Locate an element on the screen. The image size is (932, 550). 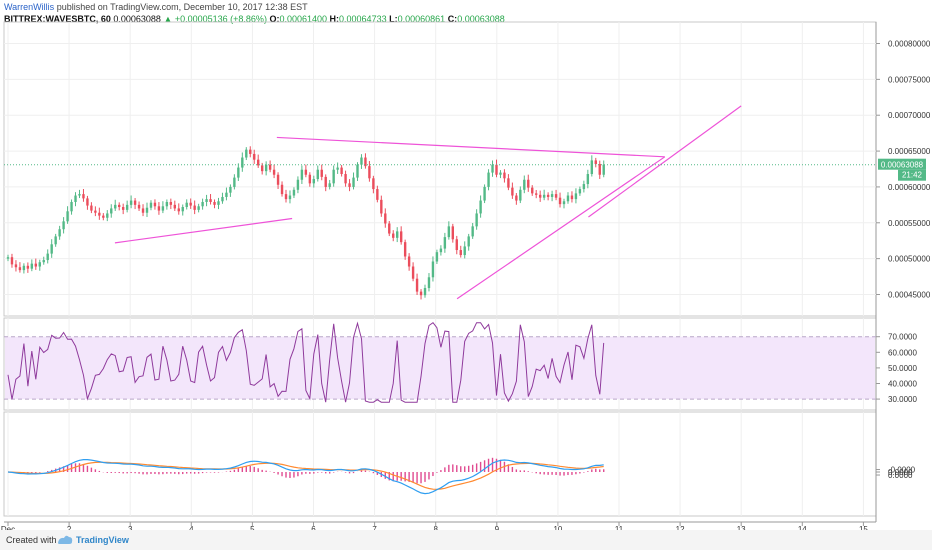
high-label: H: is located at coordinates (334, 19).